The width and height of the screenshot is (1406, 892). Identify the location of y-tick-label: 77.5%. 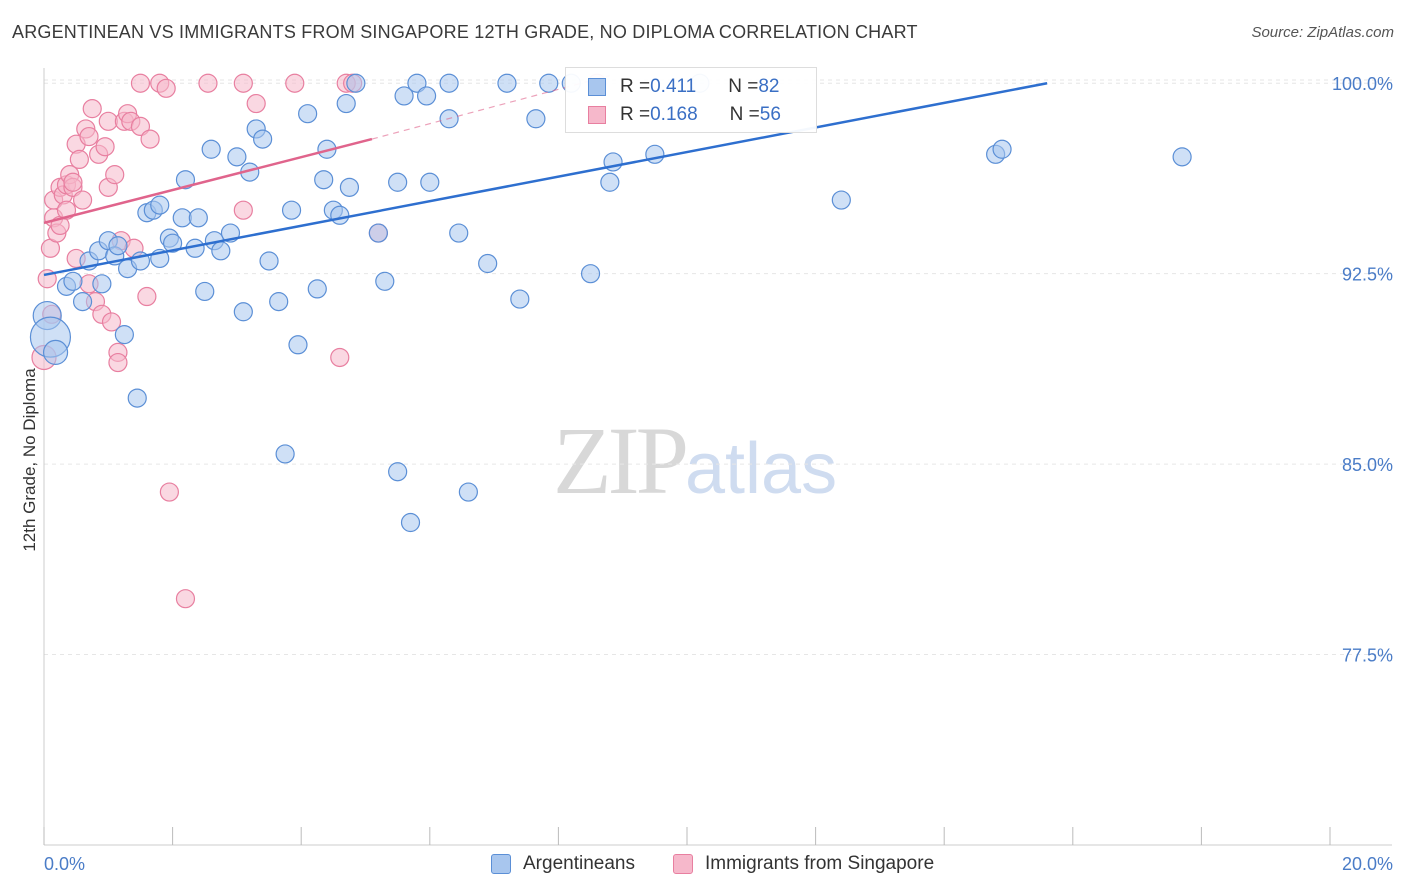
(1367, 656).